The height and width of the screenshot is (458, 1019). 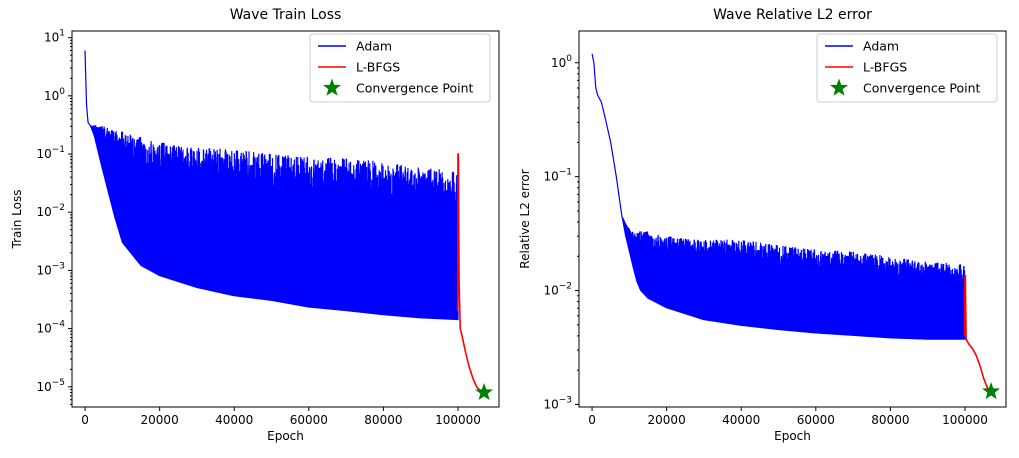 What do you see at coordinates (17, 220) in the screenshot?
I see `y-axis-label: Train Loss` at bounding box center [17, 220].